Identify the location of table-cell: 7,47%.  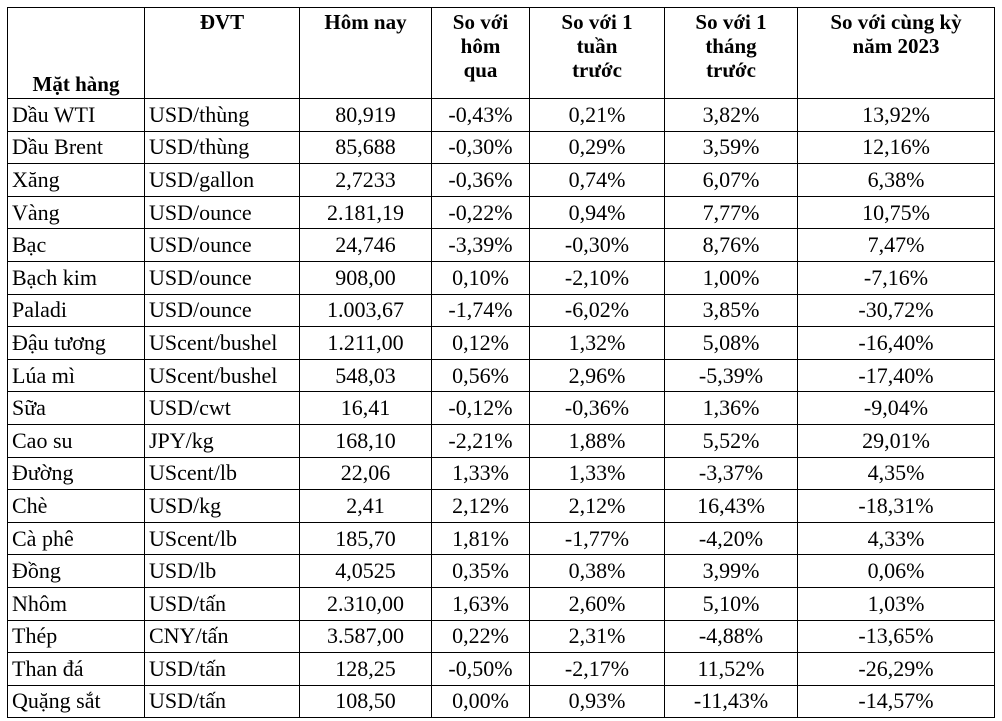
(896, 245).